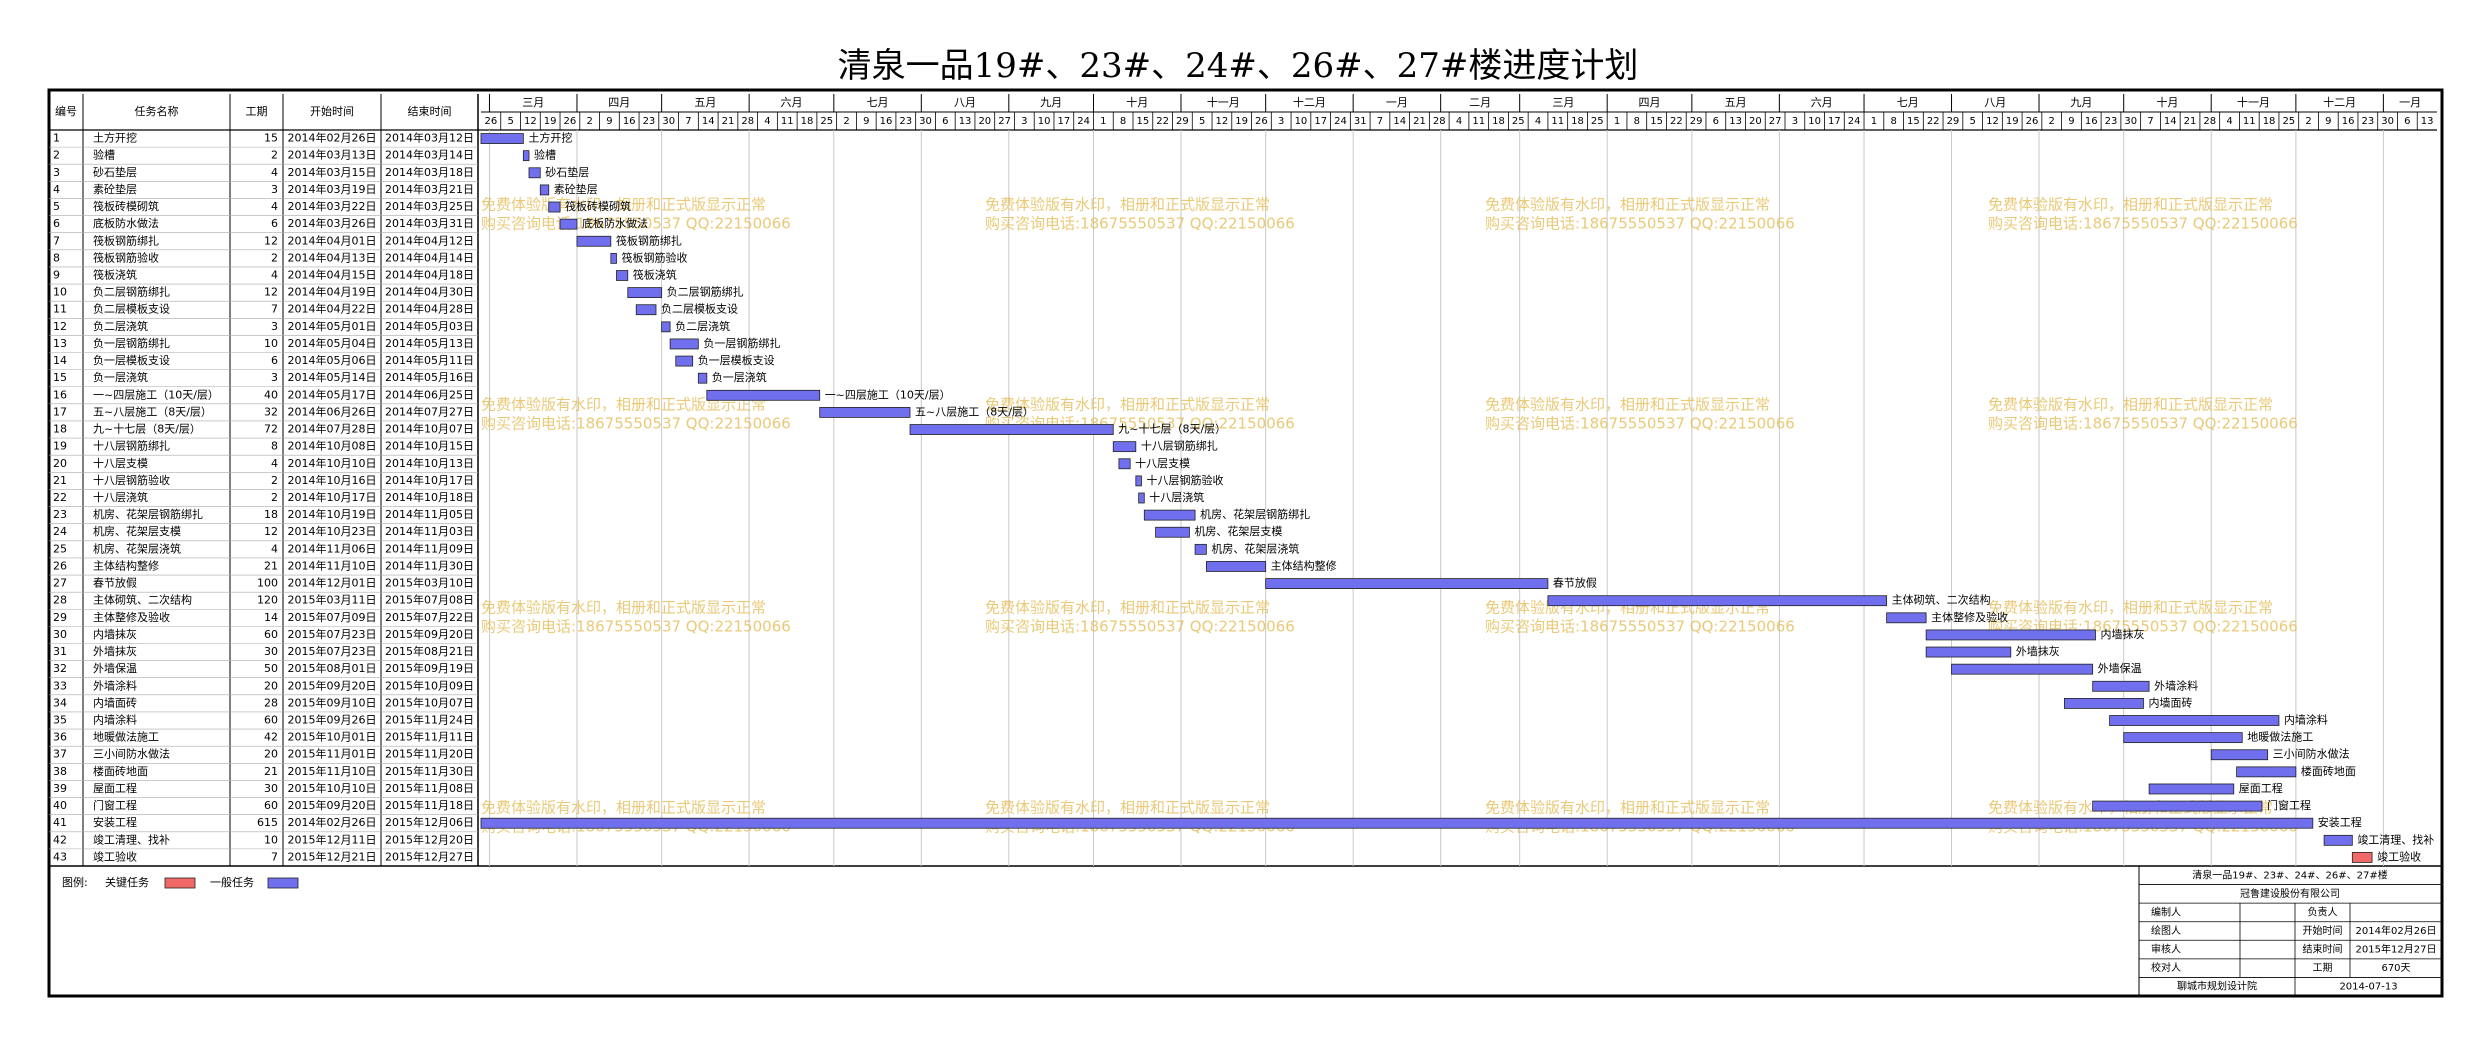 This screenshot has height=1040, width=2477. What do you see at coordinates (1480, 102) in the screenshot?
I see `month-label: 二月` at bounding box center [1480, 102].